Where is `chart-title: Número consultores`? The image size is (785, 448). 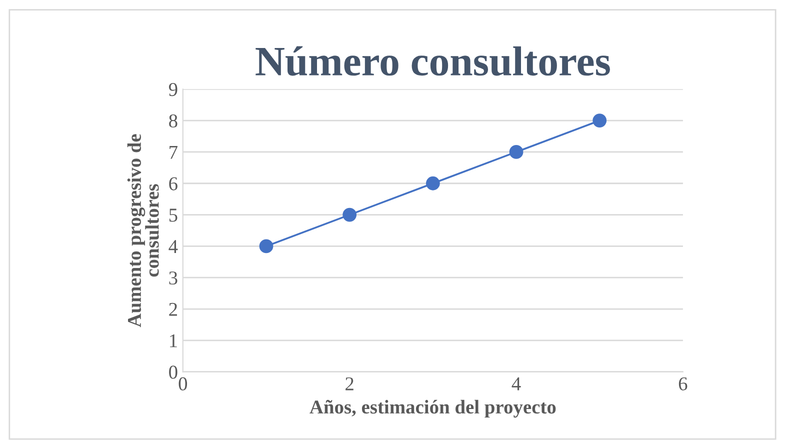 chart-title: Número consultores is located at coordinates (433, 61).